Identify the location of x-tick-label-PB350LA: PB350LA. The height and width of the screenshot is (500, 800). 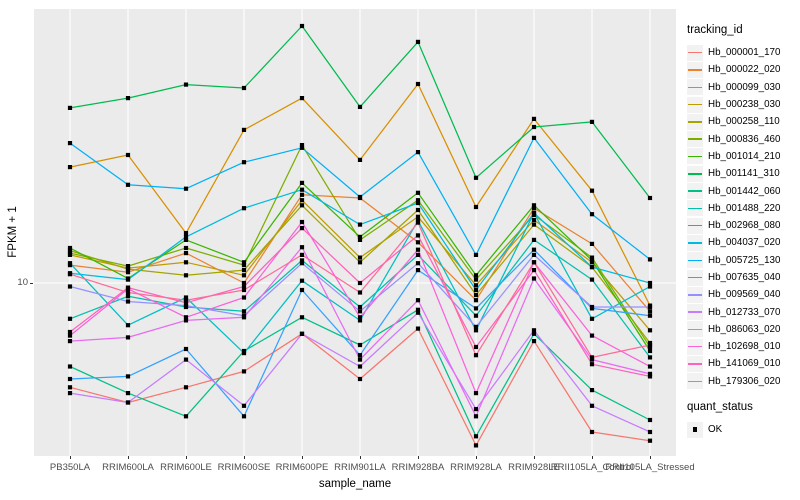
(70, 467).